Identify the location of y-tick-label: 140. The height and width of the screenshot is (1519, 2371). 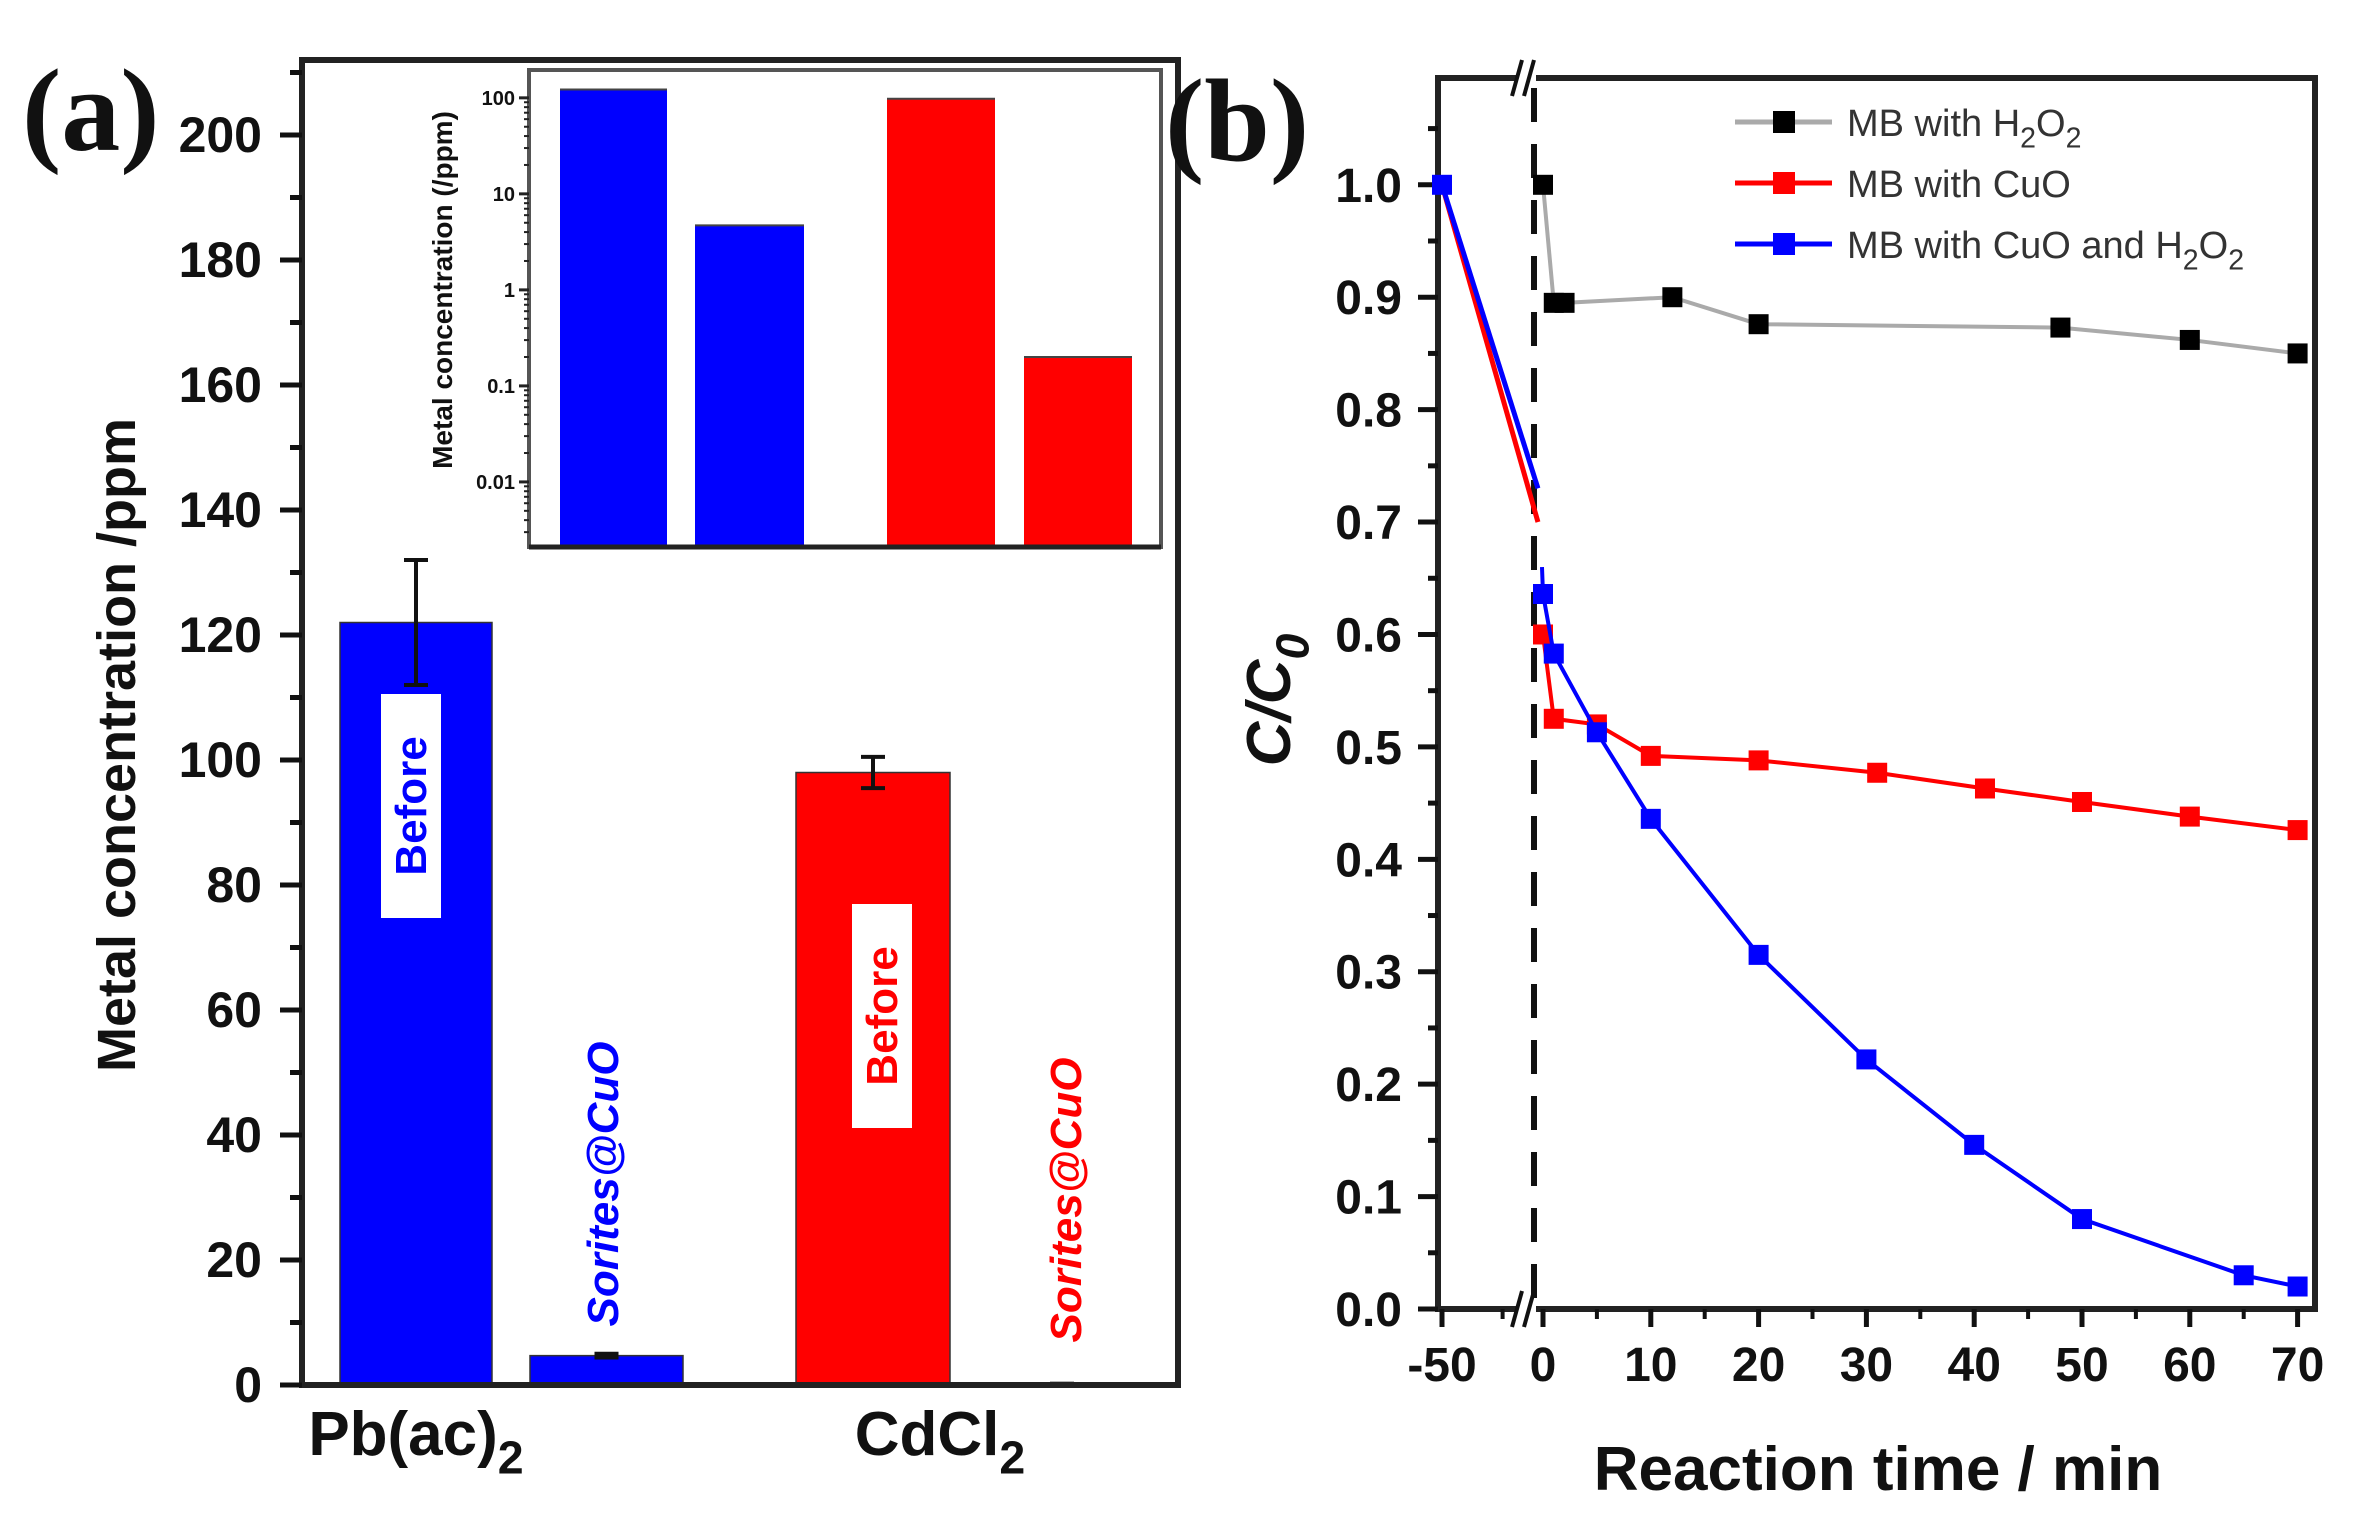
(220, 510).